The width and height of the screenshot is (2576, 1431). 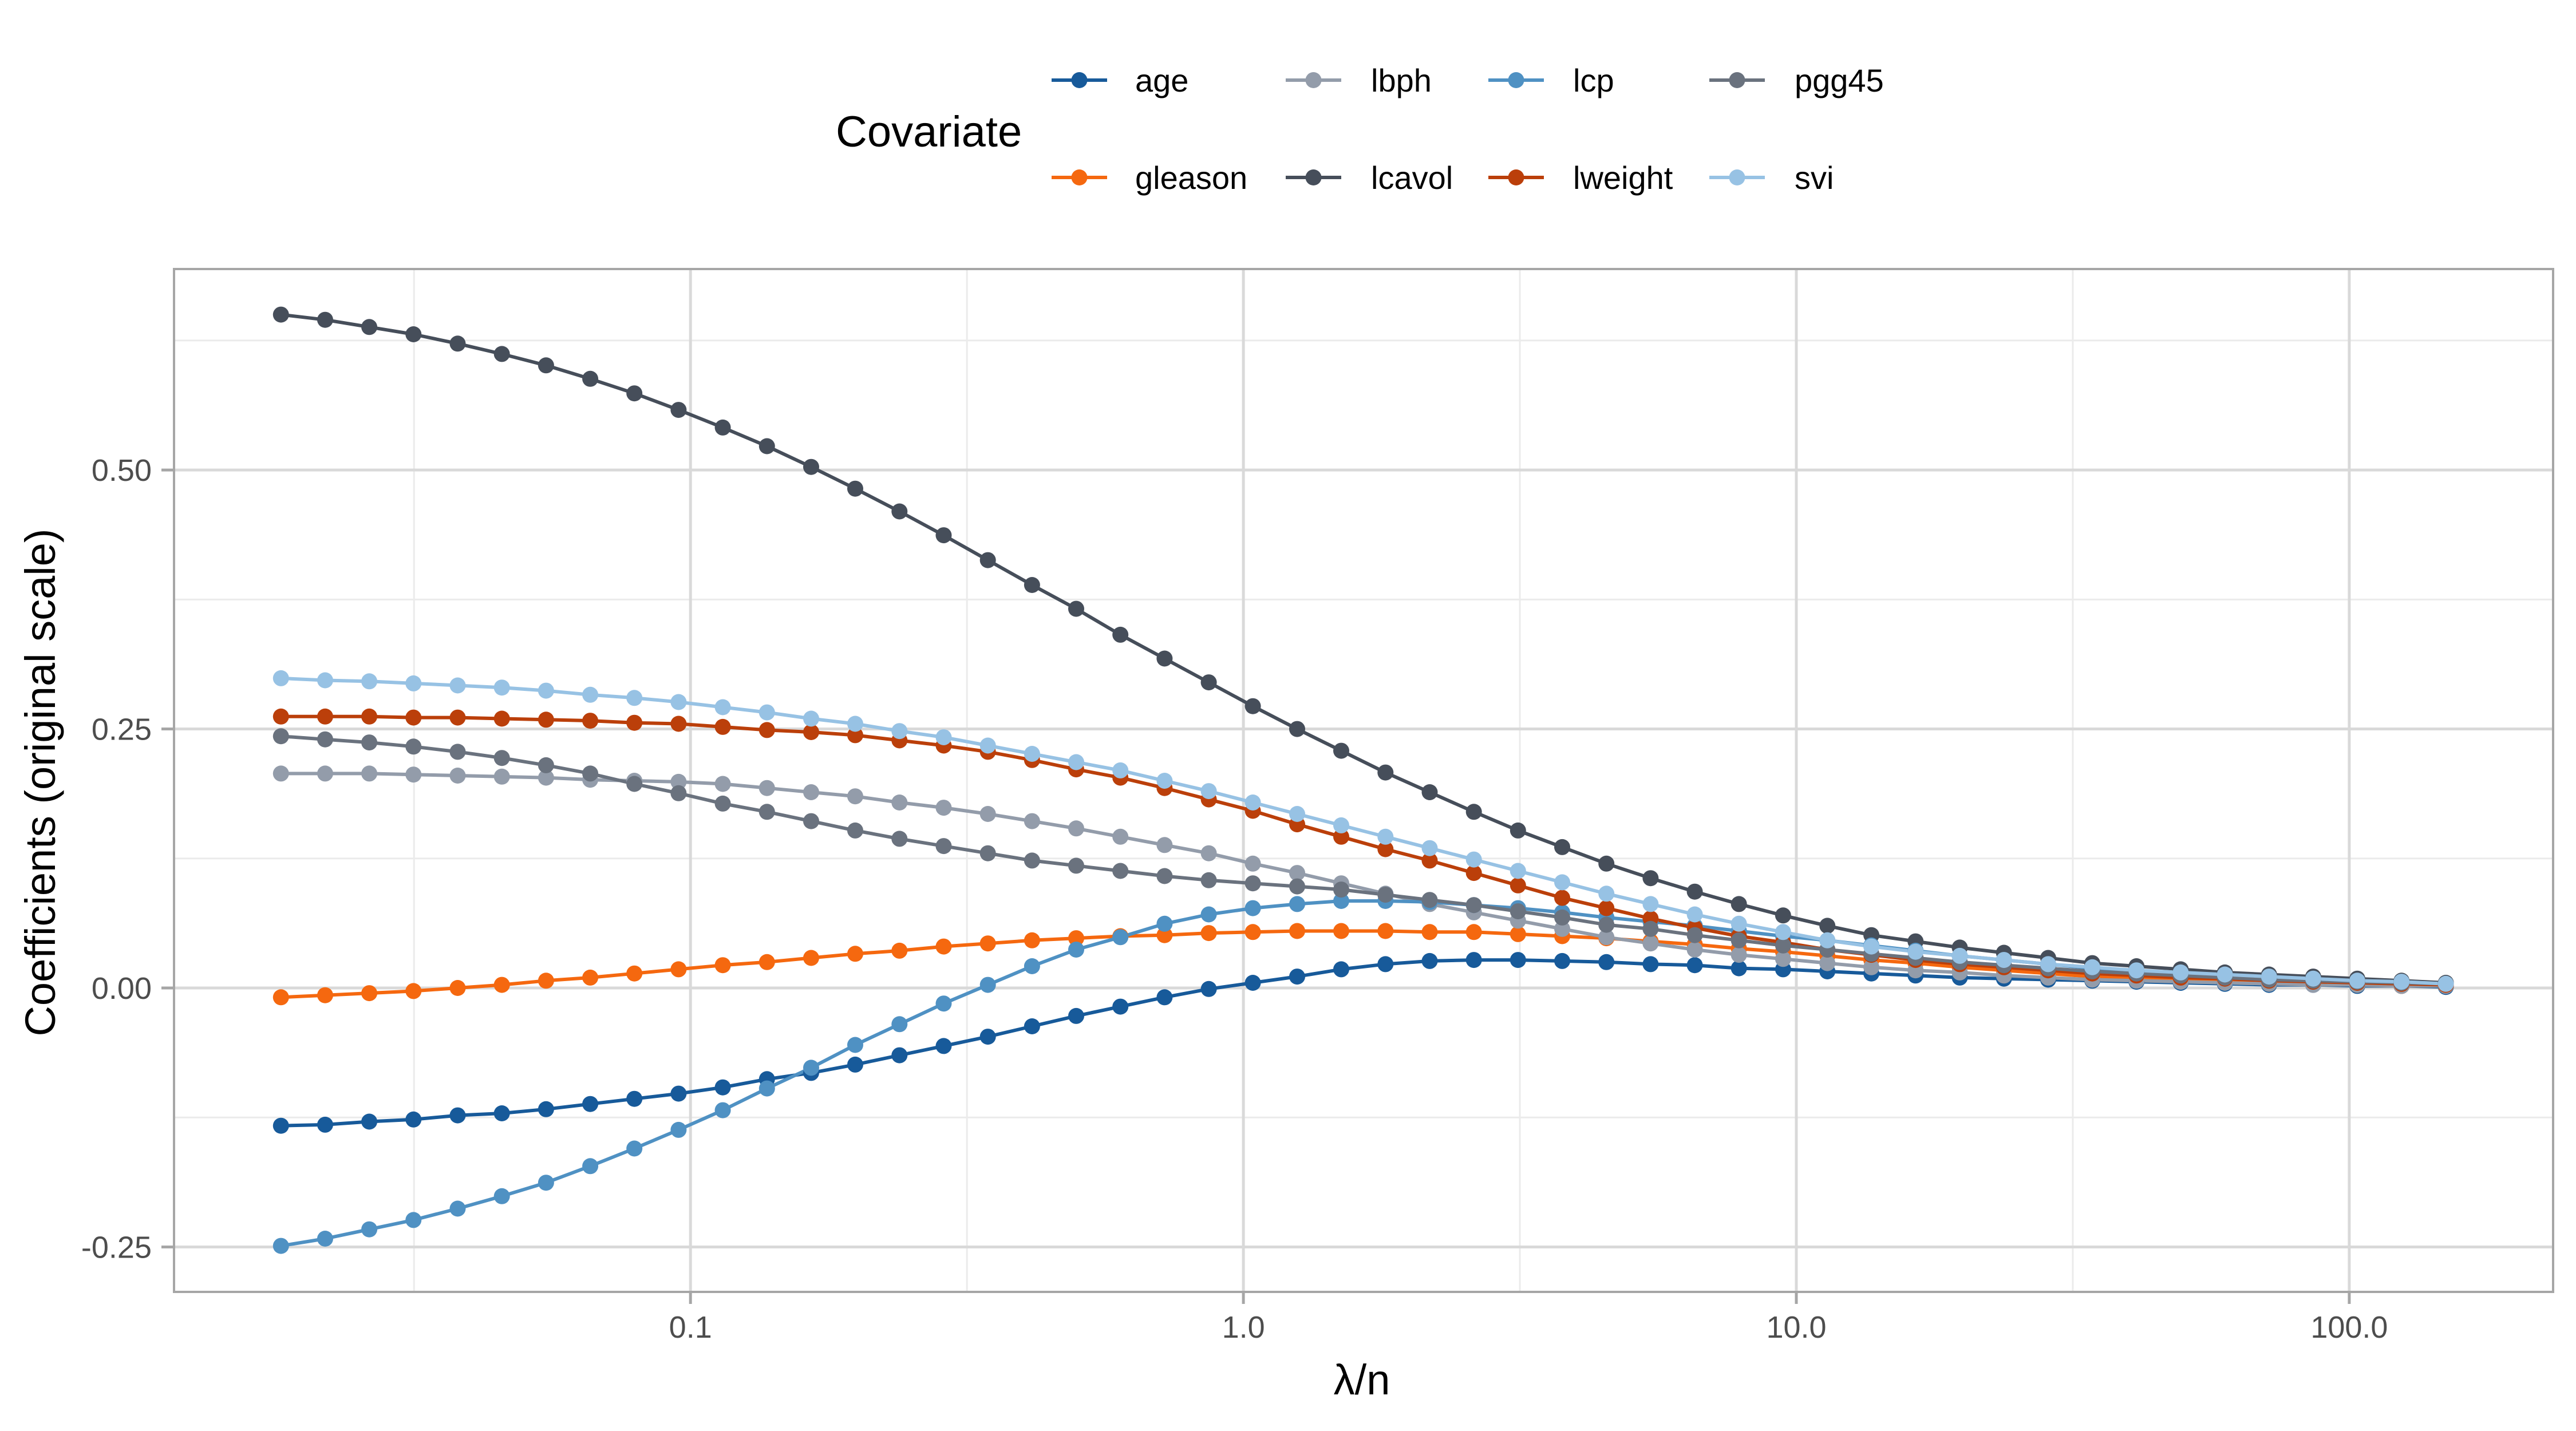 What do you see at coordinates (1149, 178) in the screenshot?
I see `legend-item-gleason: gleason` at bounding box center [1149, 178].